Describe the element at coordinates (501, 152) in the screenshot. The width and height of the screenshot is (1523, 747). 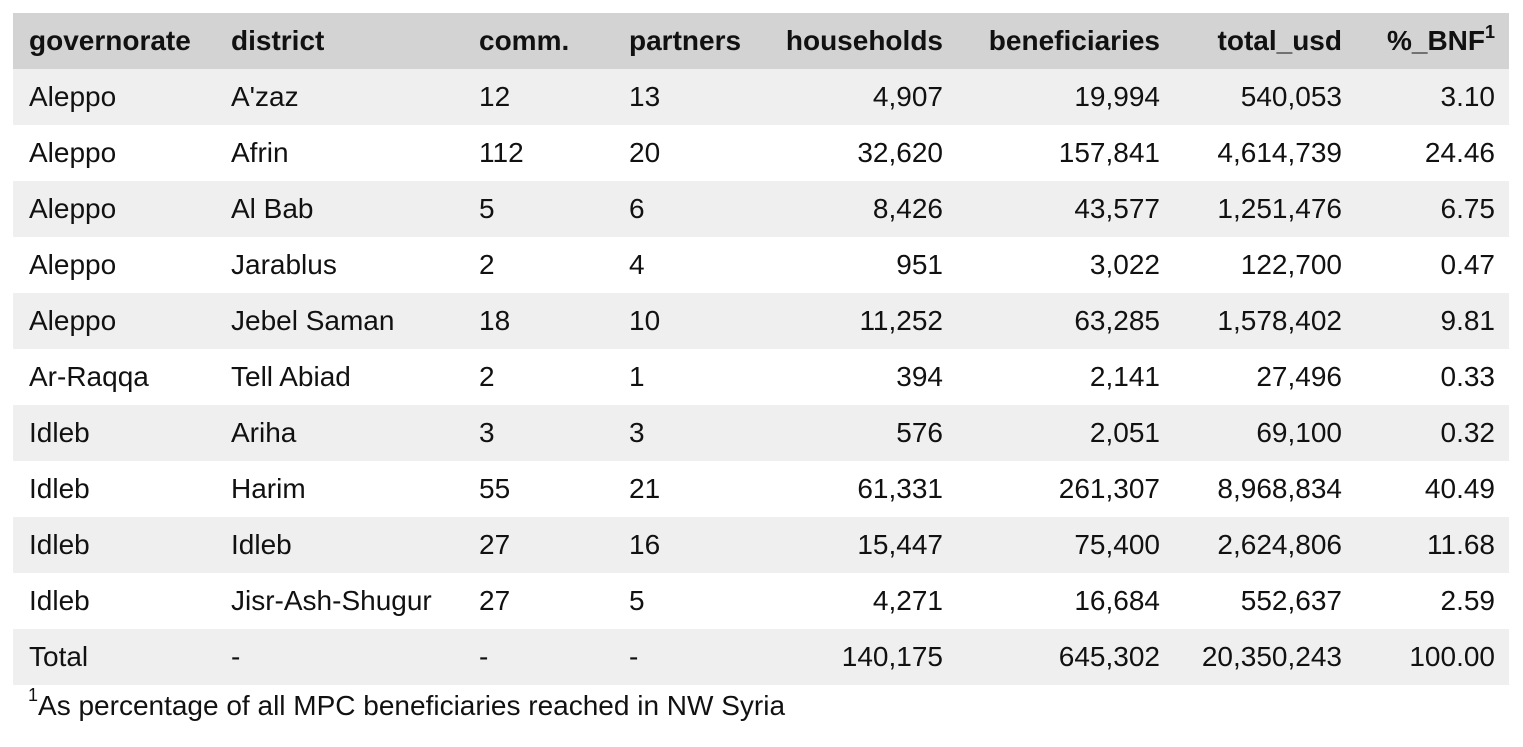
I see `cell-comm: 112` at that location.